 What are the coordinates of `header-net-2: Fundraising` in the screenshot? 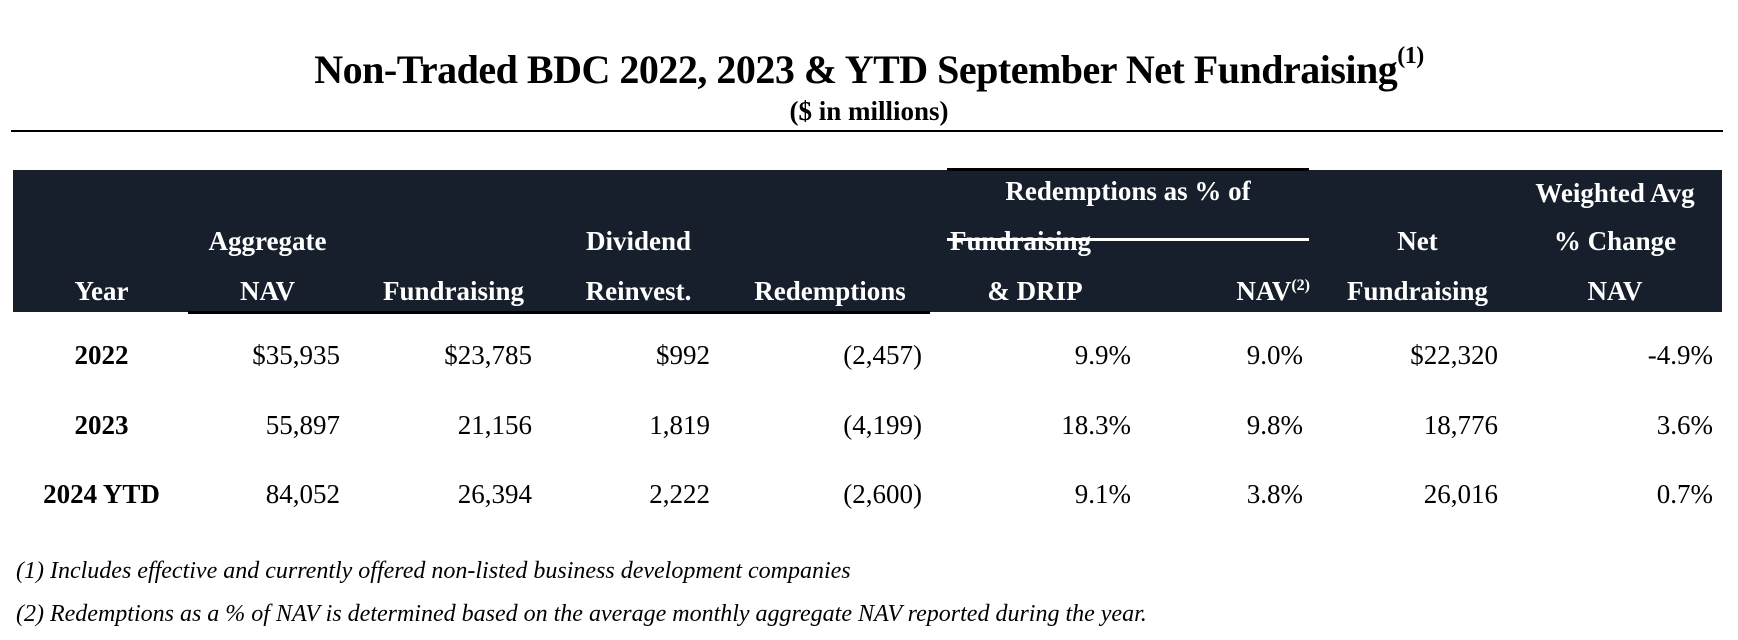 It's located at (1417, 291).